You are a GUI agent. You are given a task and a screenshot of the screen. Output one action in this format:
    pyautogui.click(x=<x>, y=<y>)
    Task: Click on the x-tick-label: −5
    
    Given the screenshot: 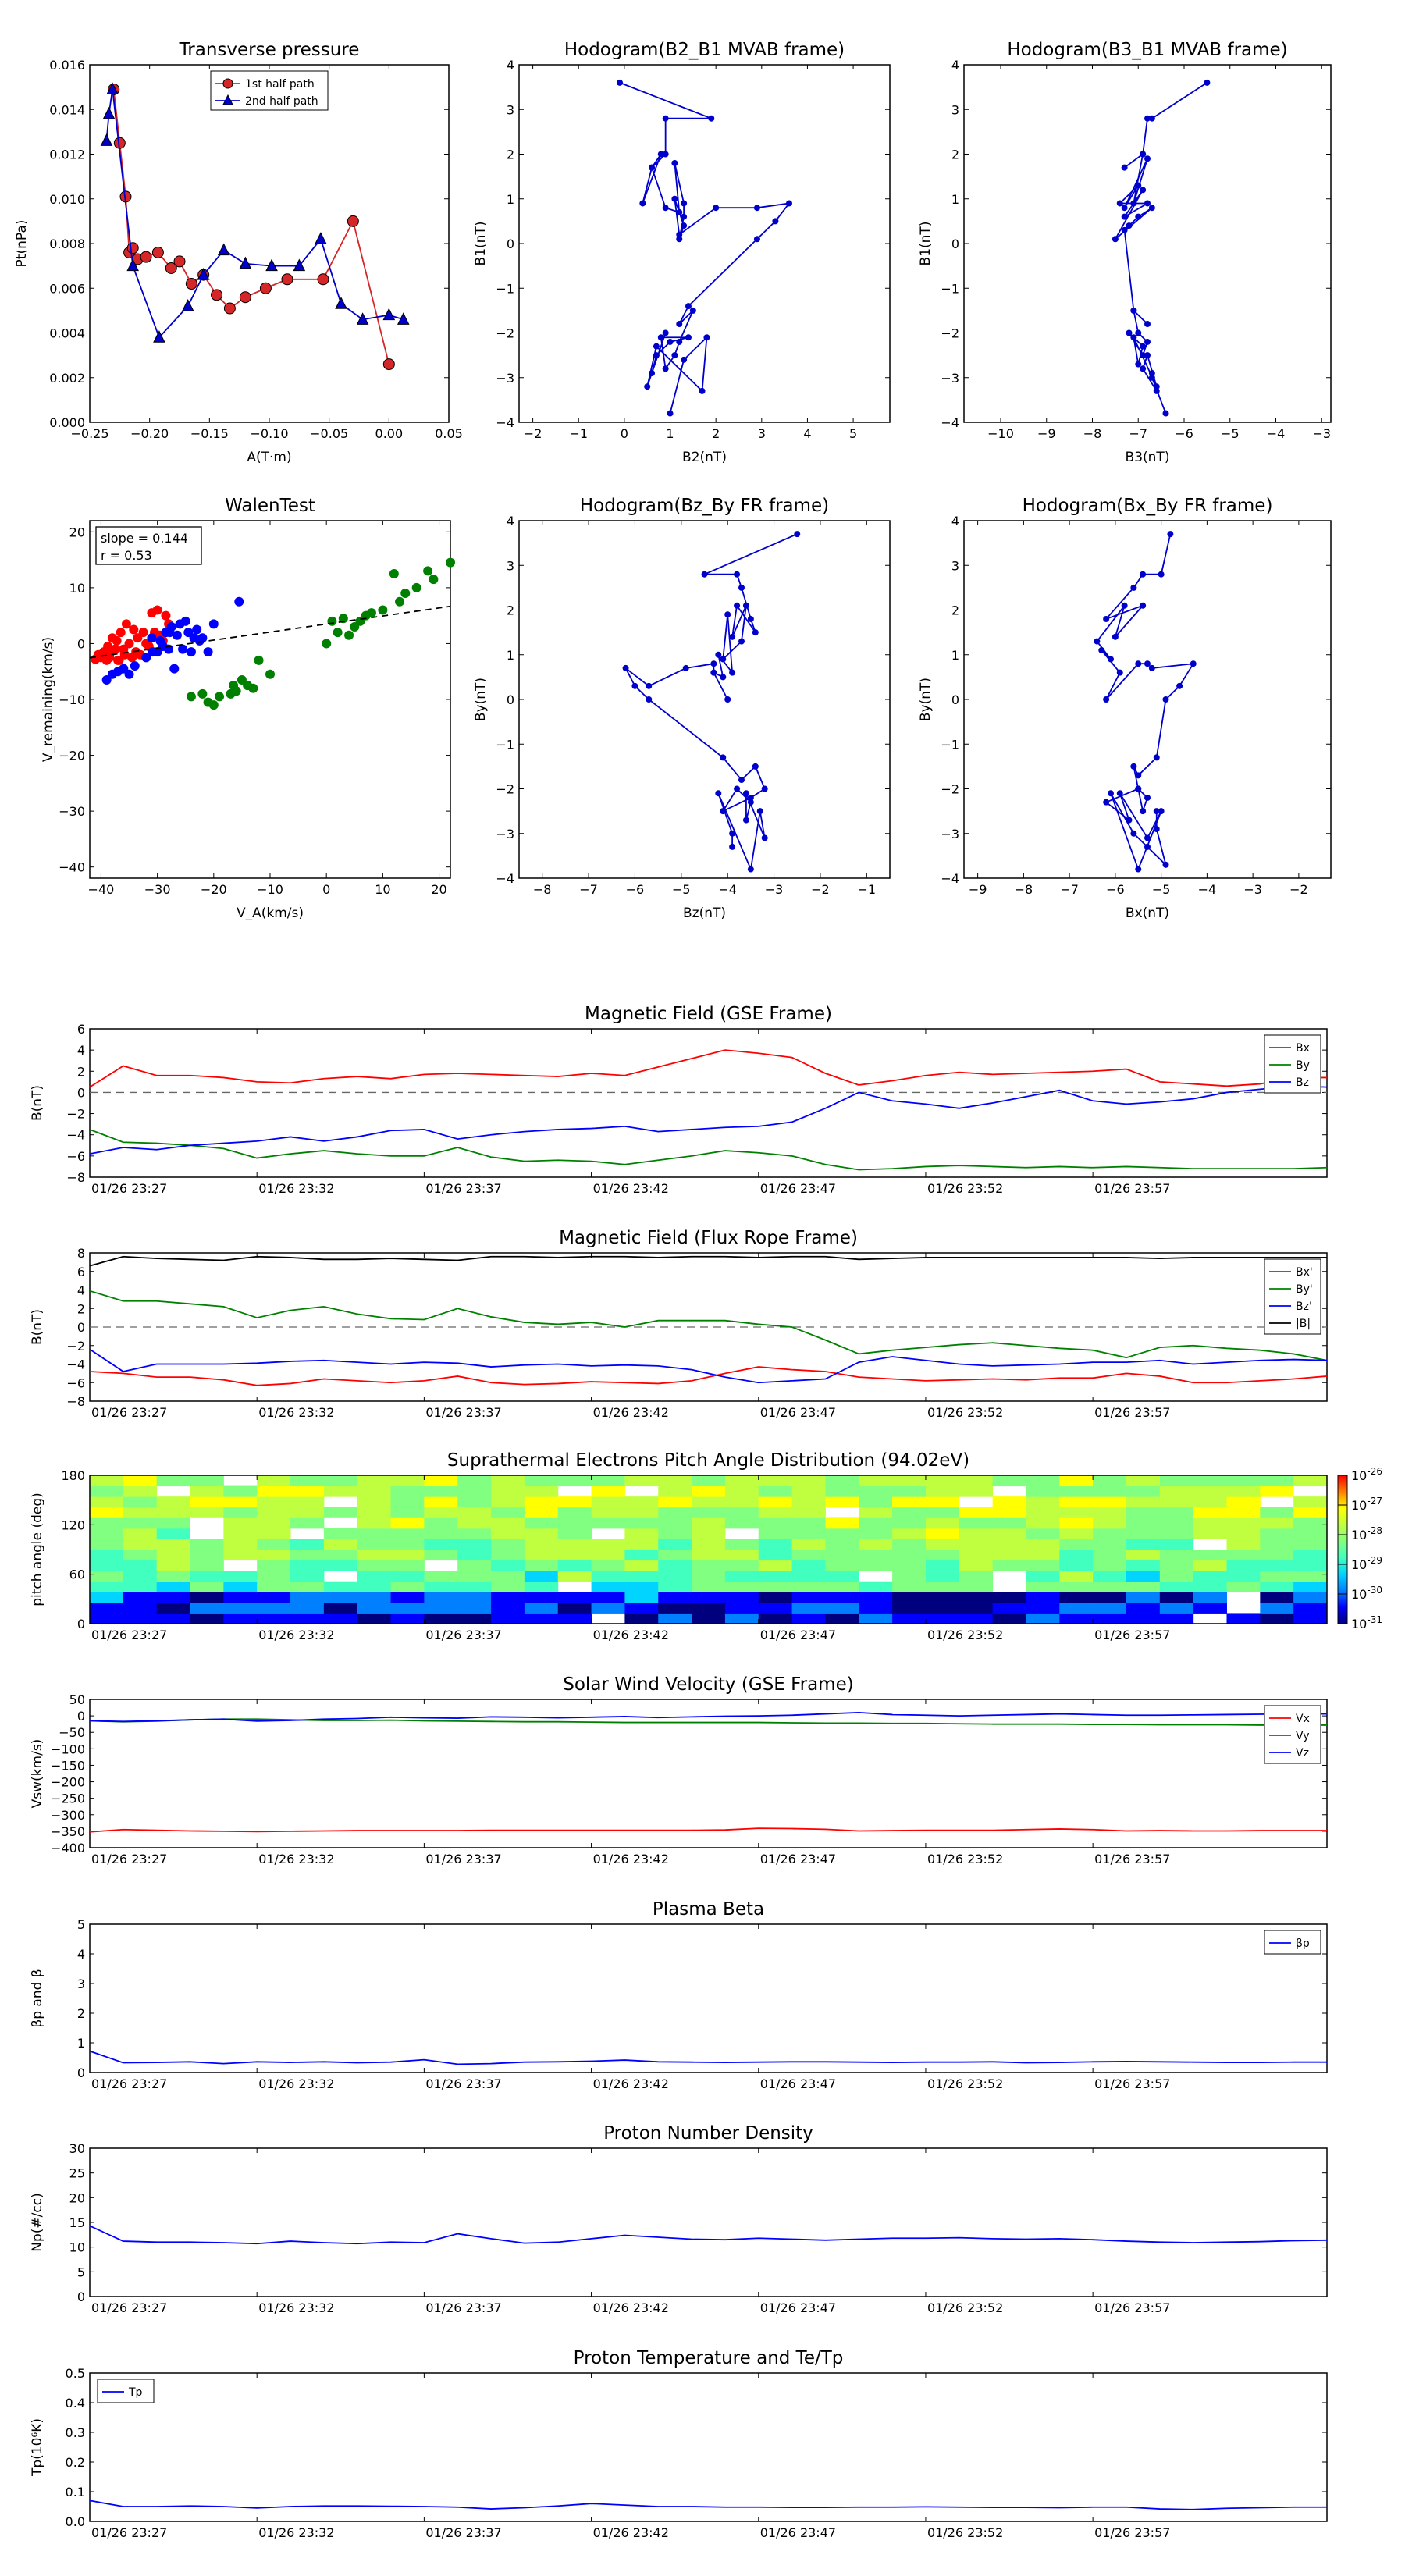 What is the action you would take?
    pyautogui.click(x=1161, y=889)
    